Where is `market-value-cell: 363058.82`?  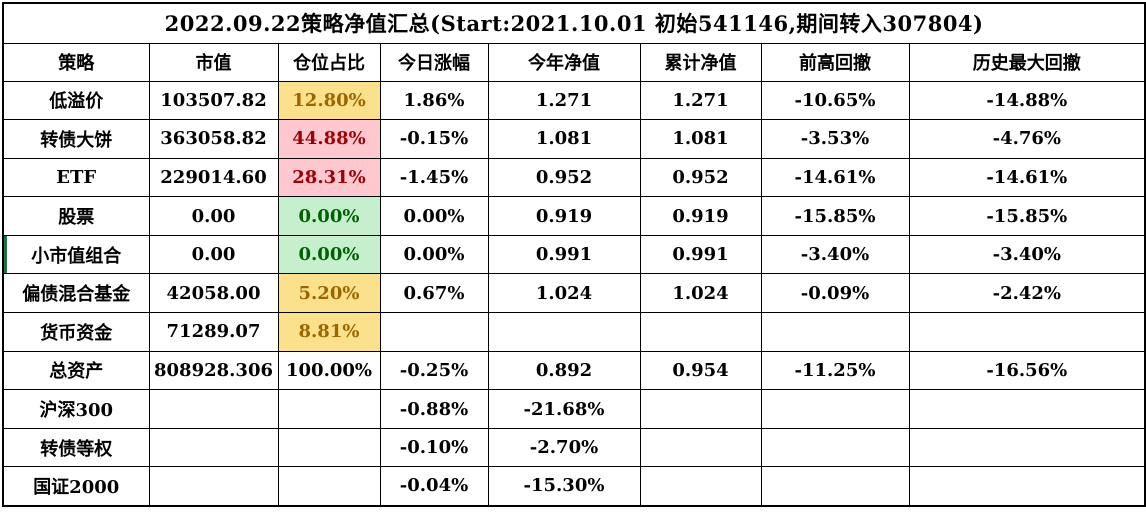
market-value-cell: 363058.82 is located at coordinates (213, 139).